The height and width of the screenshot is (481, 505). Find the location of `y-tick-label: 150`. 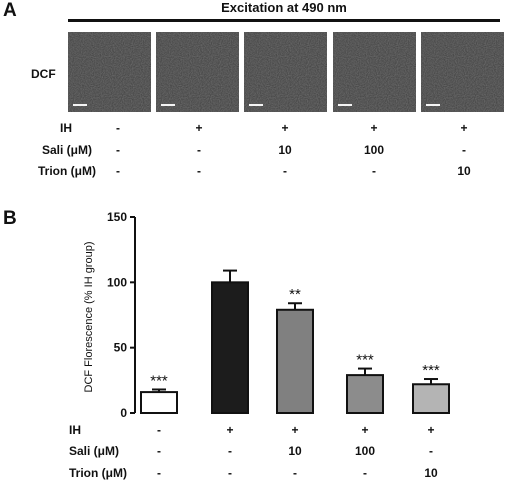

y-tick-label: 150 is located at coordinates (117, 217).